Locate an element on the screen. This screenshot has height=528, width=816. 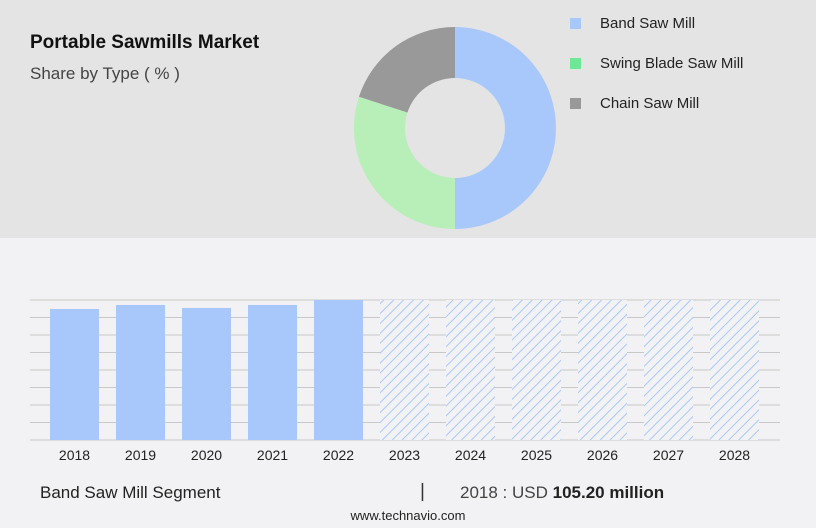
bar-2019 is located at coordinates (140, 372).